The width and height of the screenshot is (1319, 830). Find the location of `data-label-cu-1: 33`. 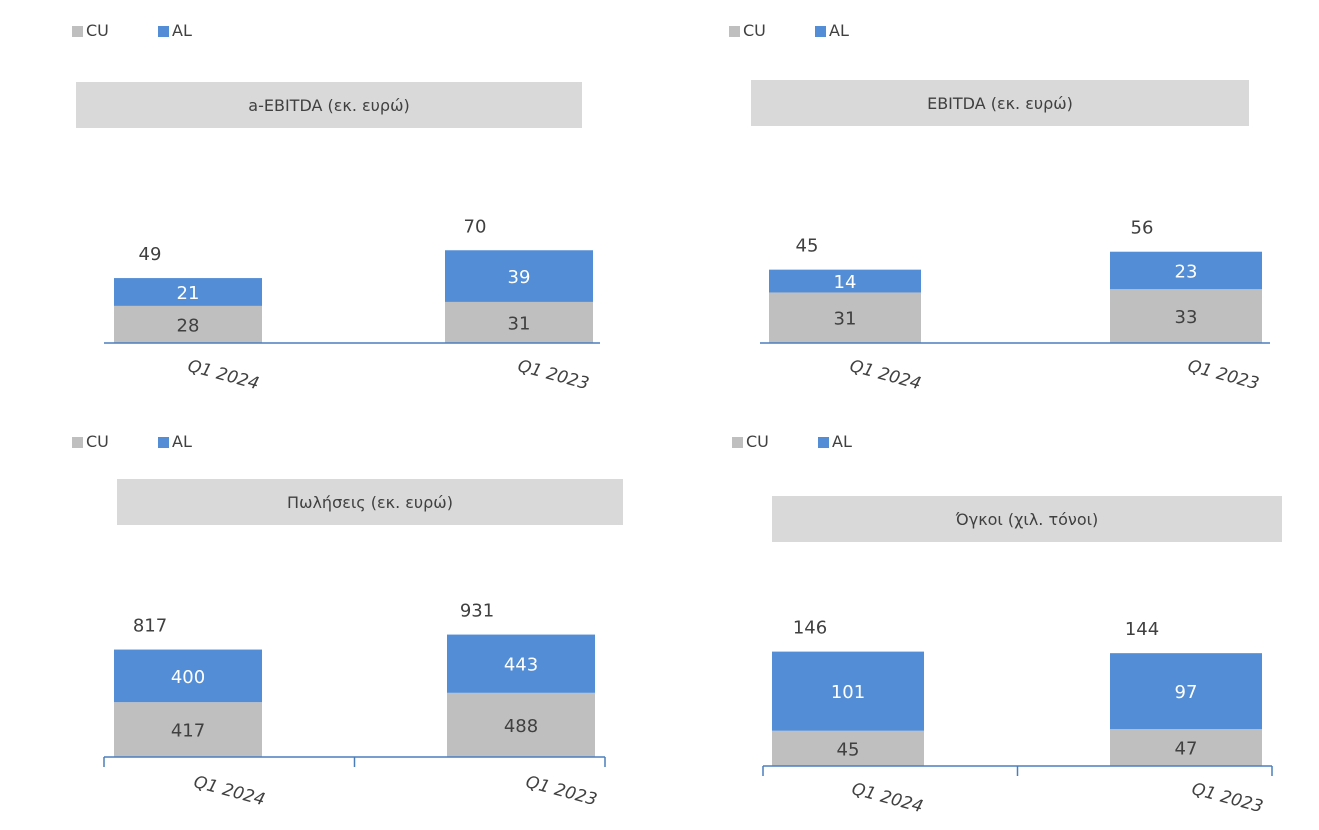

data-label-cu-1: 33 is located at coordinates (1186, 317).